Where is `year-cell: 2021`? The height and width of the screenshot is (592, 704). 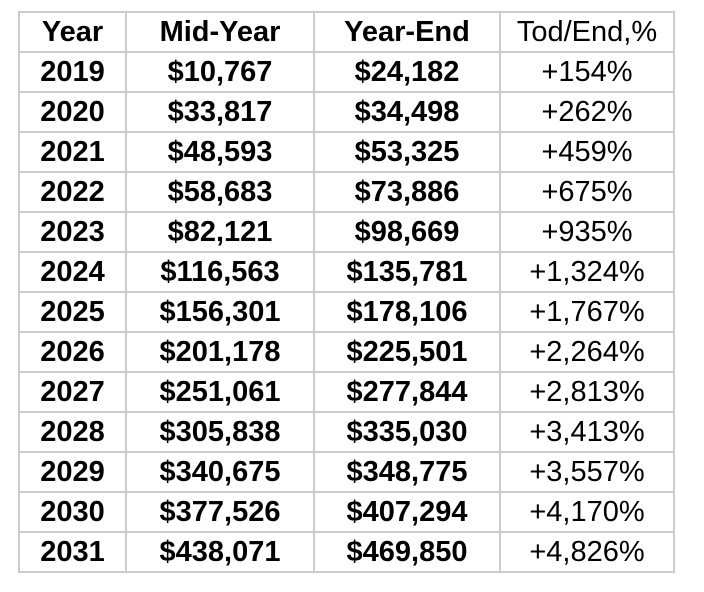 year-cell: 2021 is located at coordinates (72, 152).